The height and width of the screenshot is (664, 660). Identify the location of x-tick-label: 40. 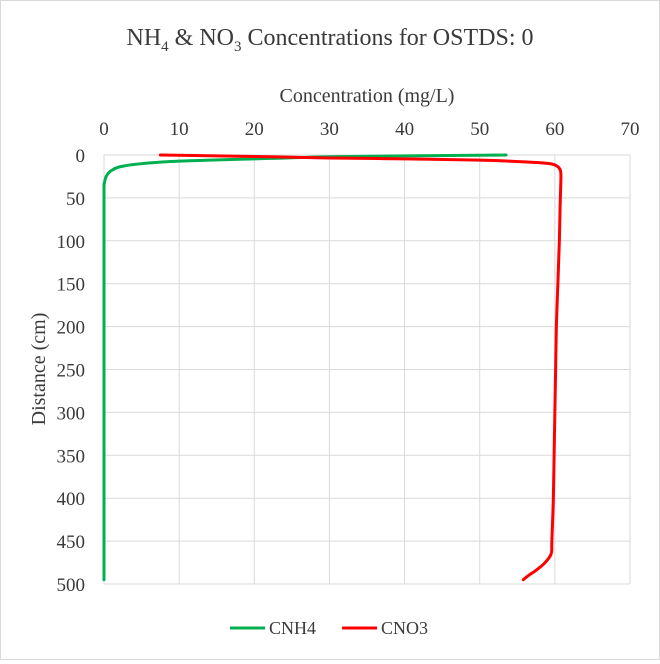
(404, 129).